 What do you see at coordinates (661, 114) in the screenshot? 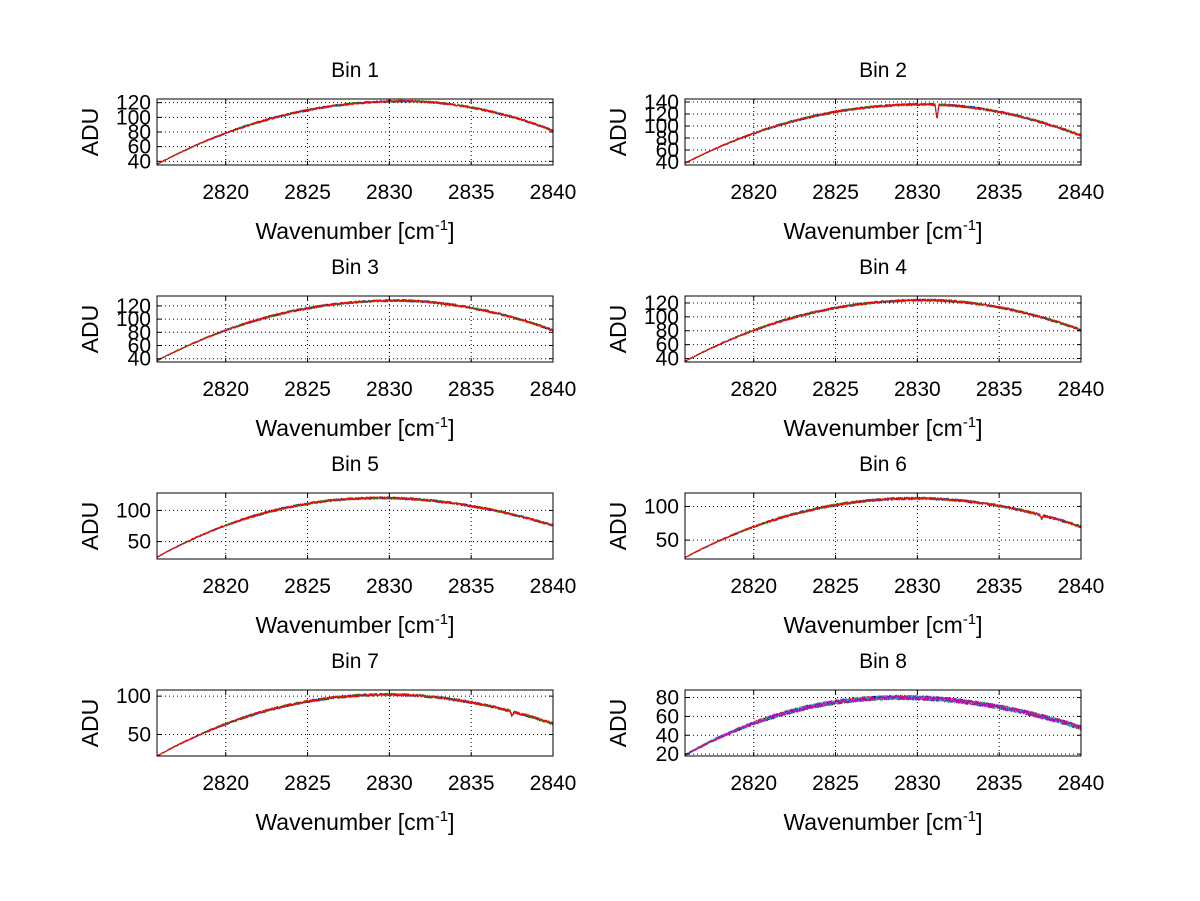
I see `y-tick-label: 120` at bounding box center [661, 114].